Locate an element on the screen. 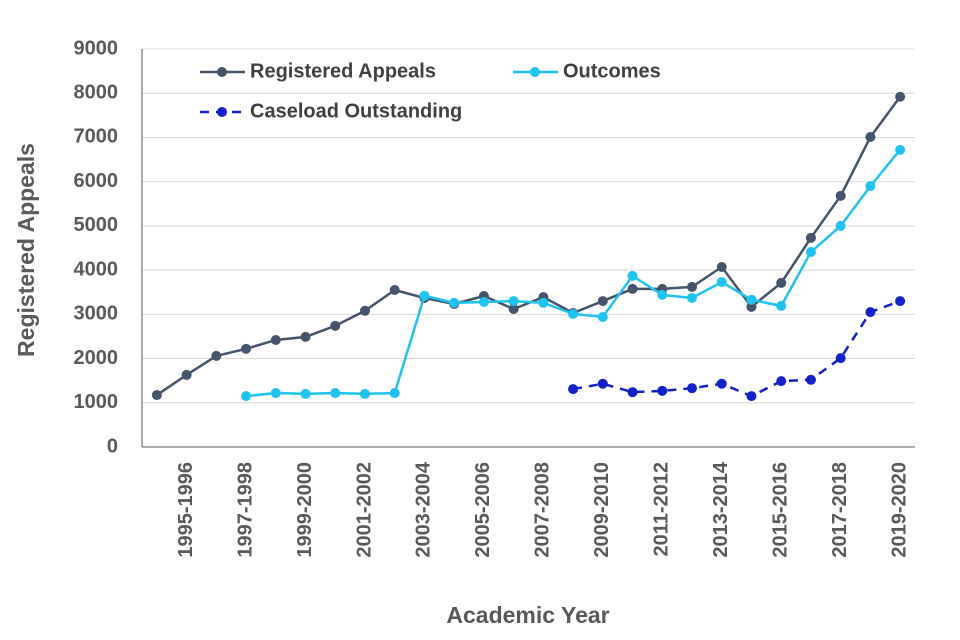 Image resolution: width=960 pixels, height=640 pixels. x-tick-label: 2015-2016 is located at coordinates (780, 510).